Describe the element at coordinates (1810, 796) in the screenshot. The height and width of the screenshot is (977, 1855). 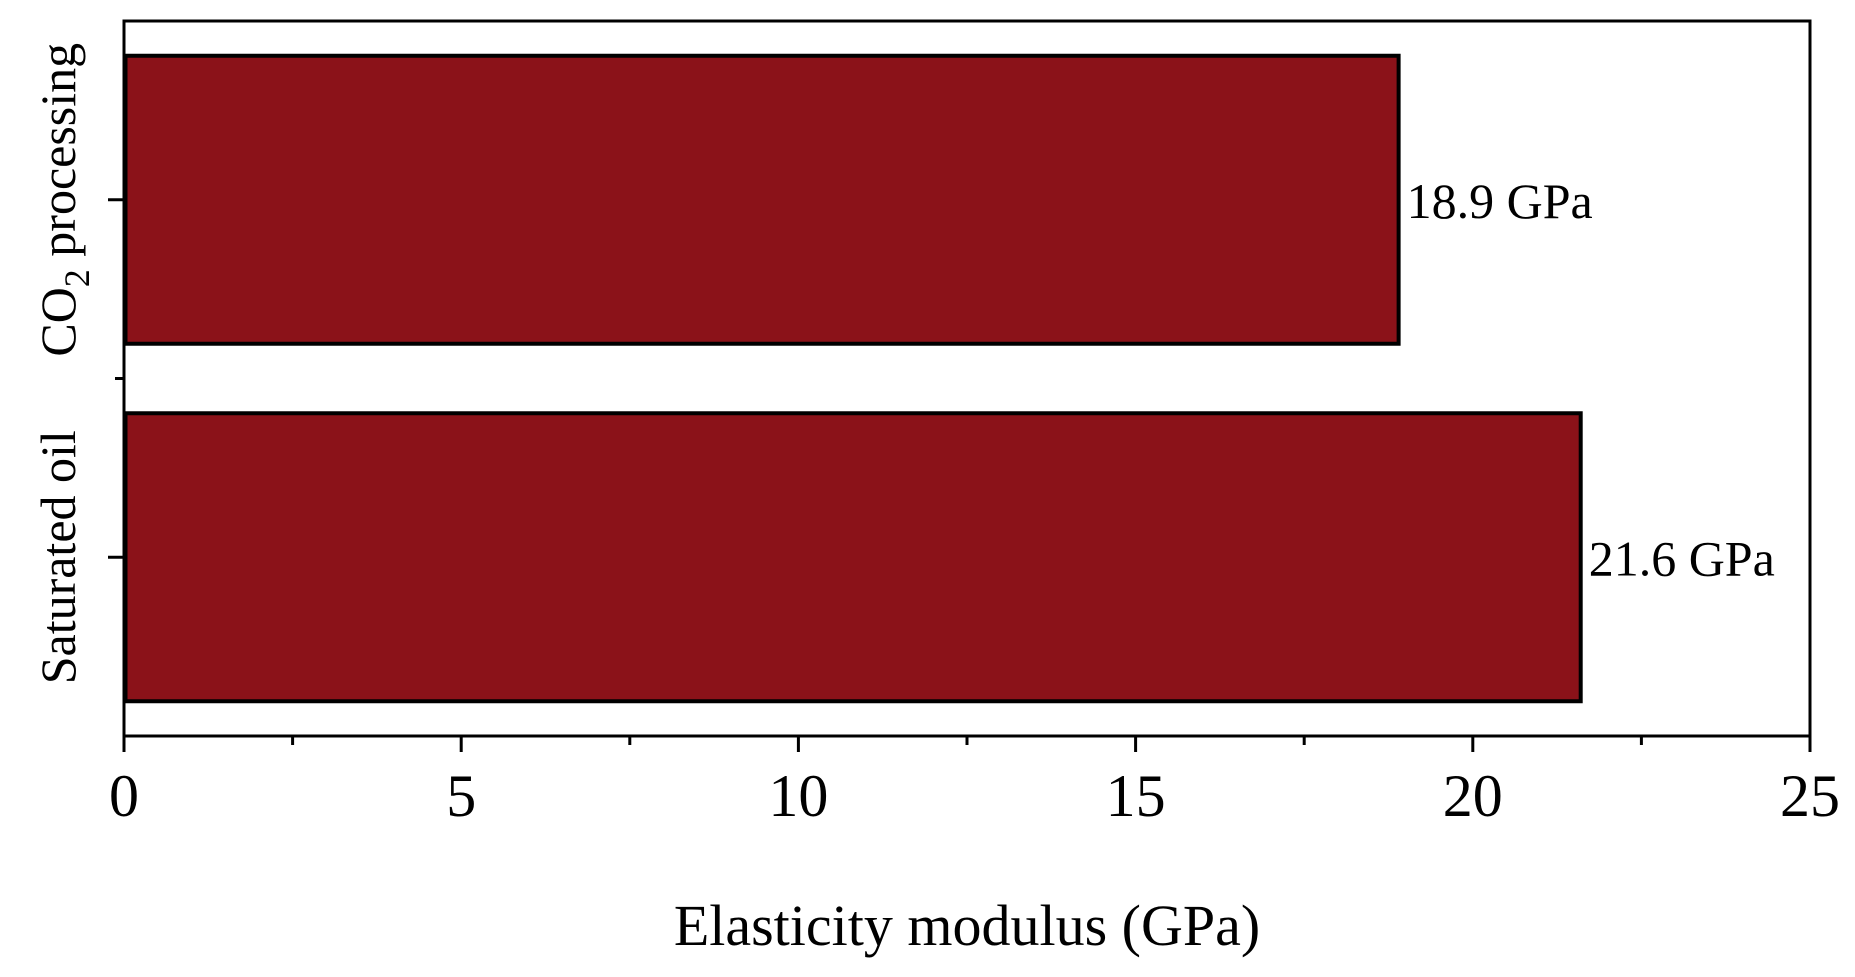
I see `x-tick-label: 25` at that location.